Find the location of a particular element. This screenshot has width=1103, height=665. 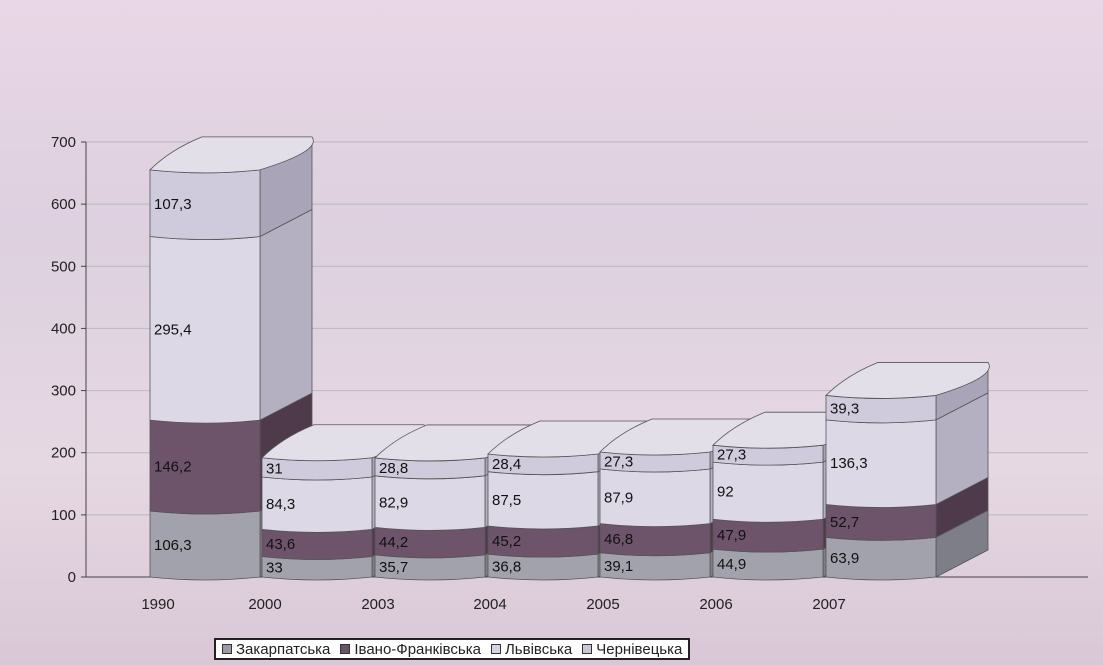

legend-label: Івано-Франківська is located at coordinates (417, 649).